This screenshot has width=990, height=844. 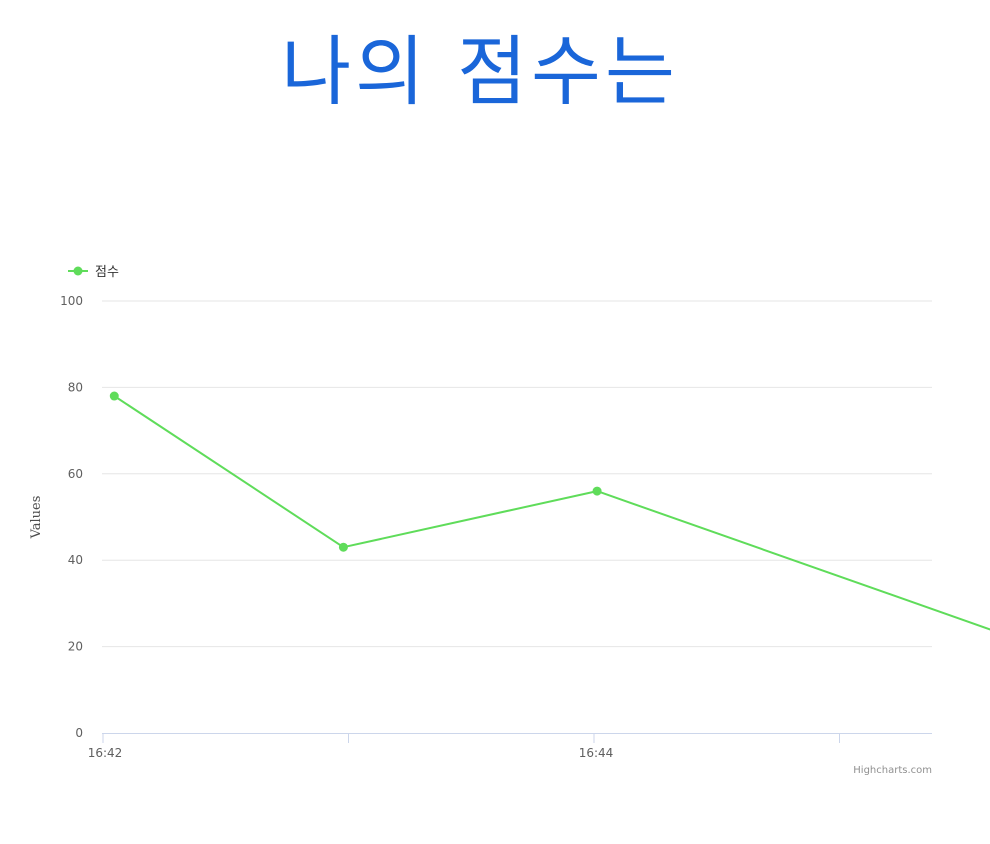 What do you see at coordinates (105, 753) in the screenshot?
I see `x-tick-label: 16:42` at bounding box center [105, 753].